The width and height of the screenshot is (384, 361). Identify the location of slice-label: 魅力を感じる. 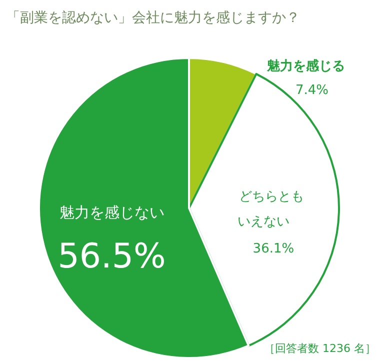
(305, 66).